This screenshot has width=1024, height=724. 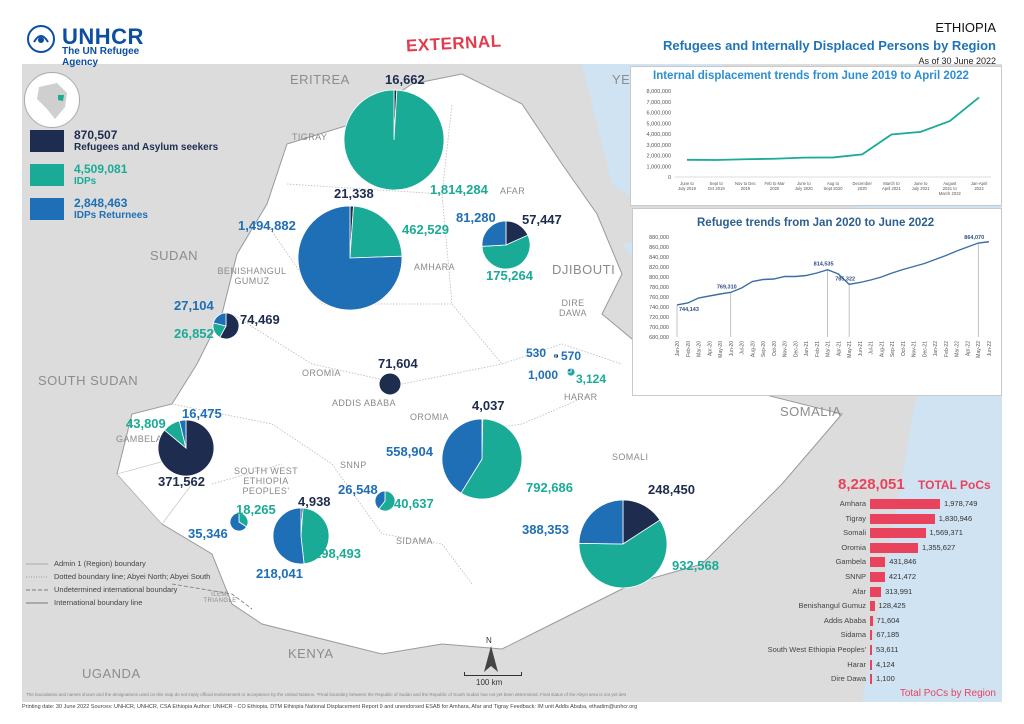 What do you see at coordinates (37, 583) in the screenshot?
I see `boundary-legend-lines` at bounding box center [37, 583].